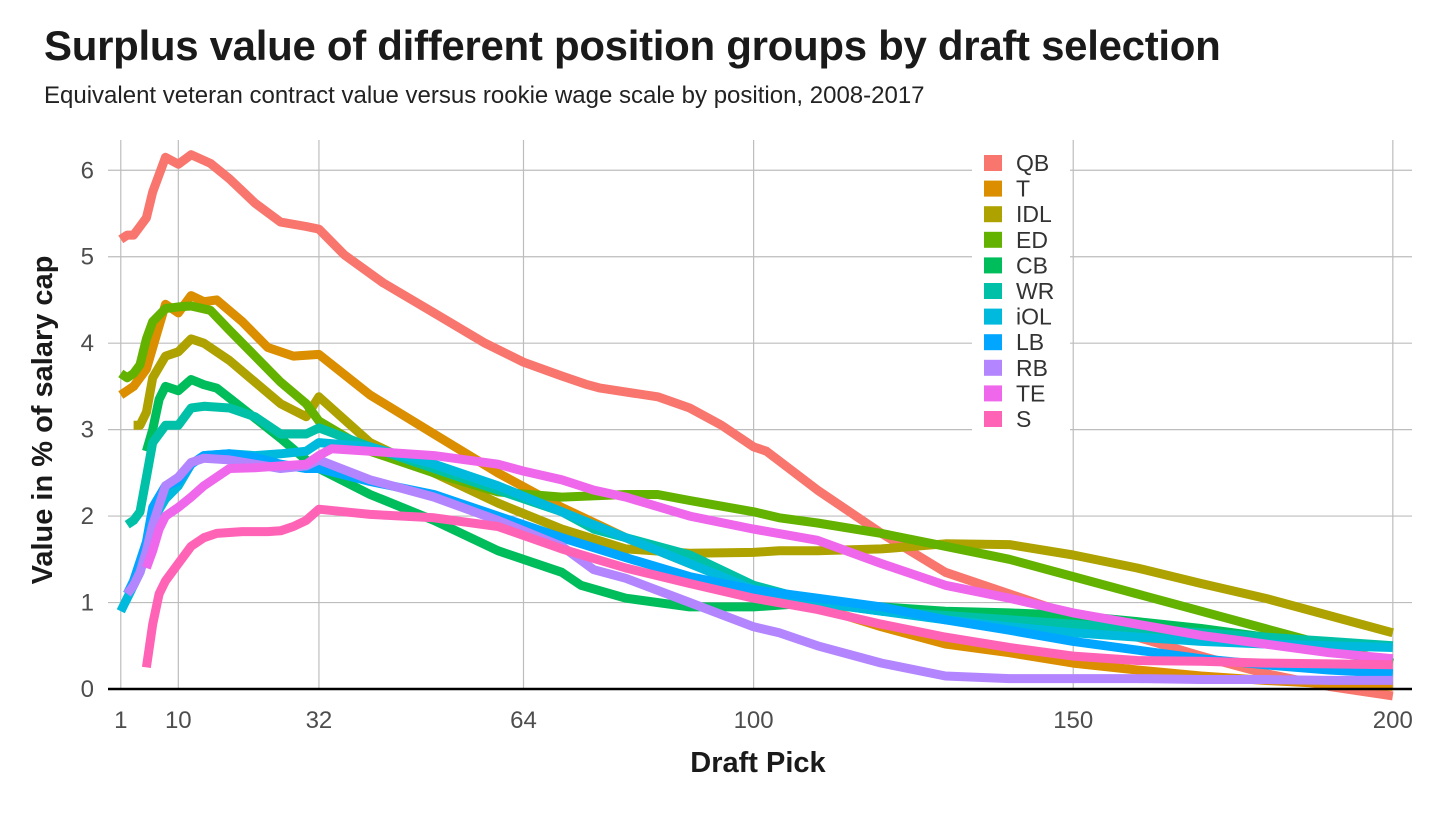 The width and height of the screenshot is (1456, 819). I want to click on legend-label-s: S, so click(1023, 419).